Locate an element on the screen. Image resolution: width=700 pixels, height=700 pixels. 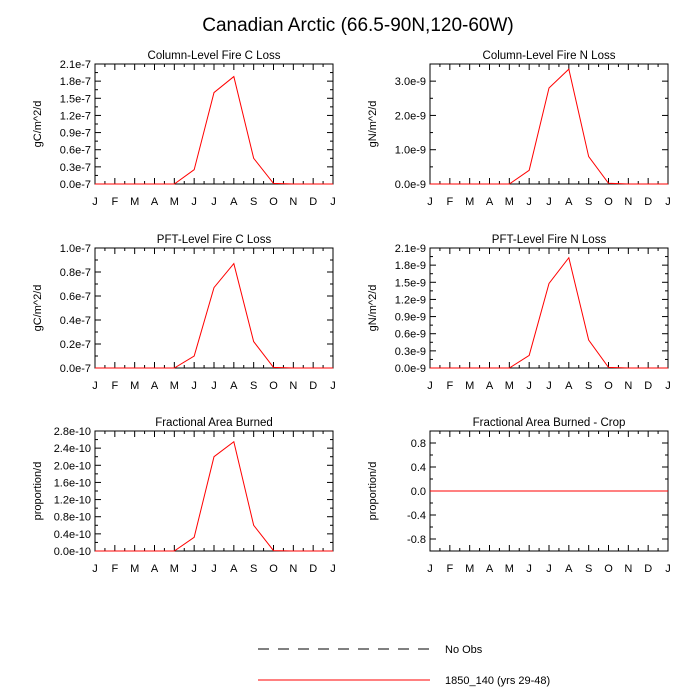
y-tick-label: 1.2e-10 is located at coordinates (72, 501).